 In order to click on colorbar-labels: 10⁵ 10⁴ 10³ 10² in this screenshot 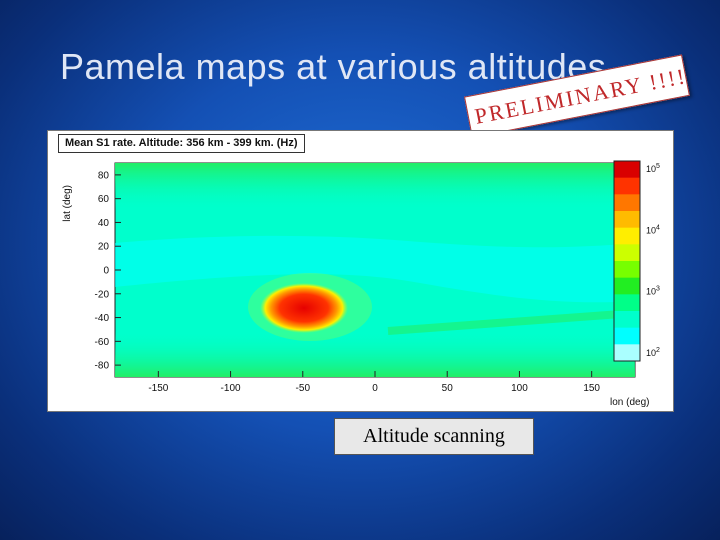, I will do `click(653, 260)`.